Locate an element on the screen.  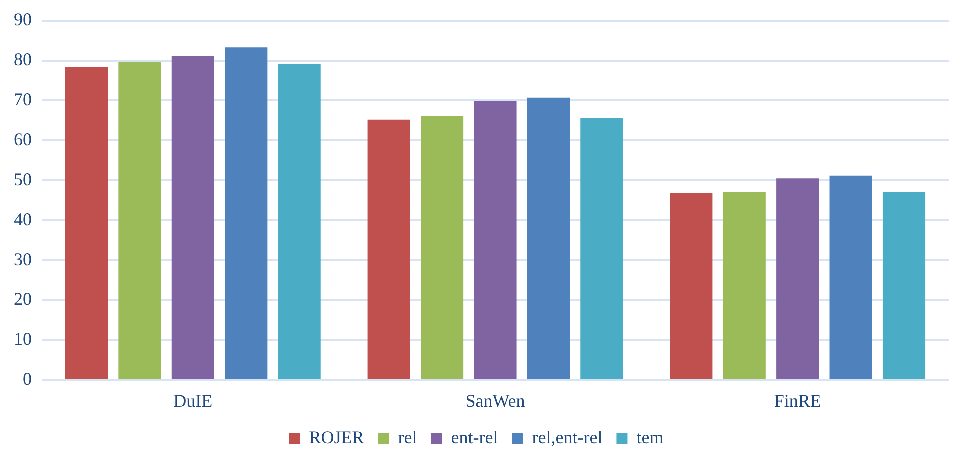
y-tick-label: 40 is located at coordinates (23, 219).